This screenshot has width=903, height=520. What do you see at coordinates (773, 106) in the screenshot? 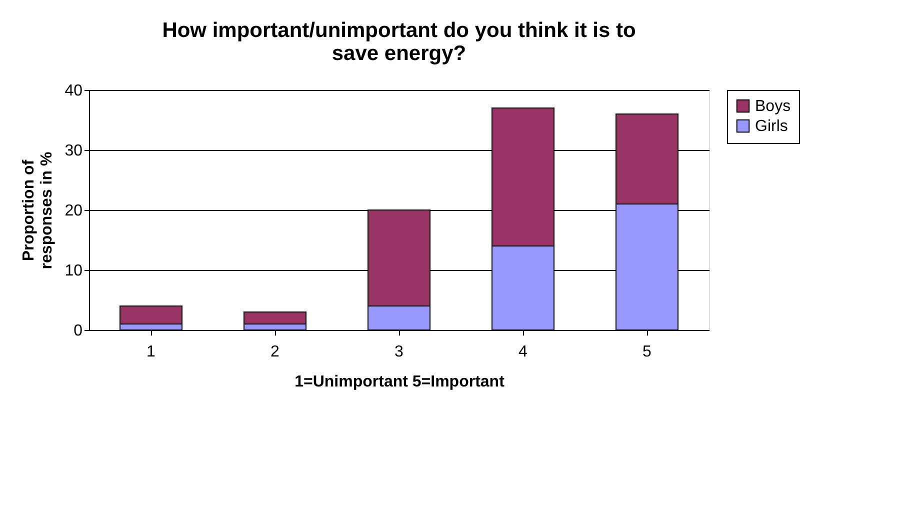
I see `legend-label: Boys` at bounding box center [773, 106].